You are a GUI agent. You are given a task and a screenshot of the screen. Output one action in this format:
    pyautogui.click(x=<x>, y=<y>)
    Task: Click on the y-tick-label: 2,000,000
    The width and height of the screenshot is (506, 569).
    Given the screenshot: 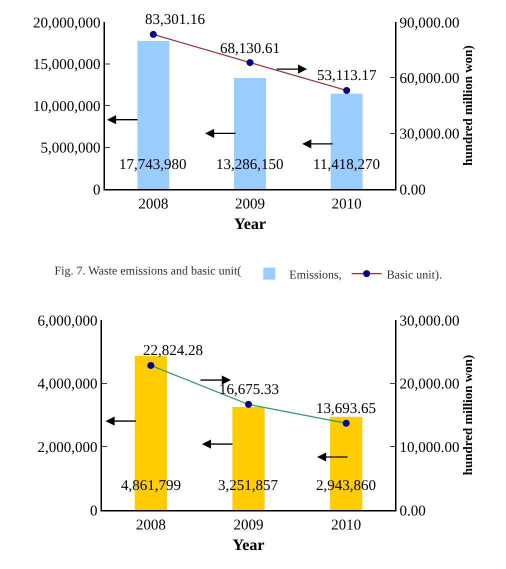 What is the action you would take?
    pyautogui.click(x=68, y=448)
    